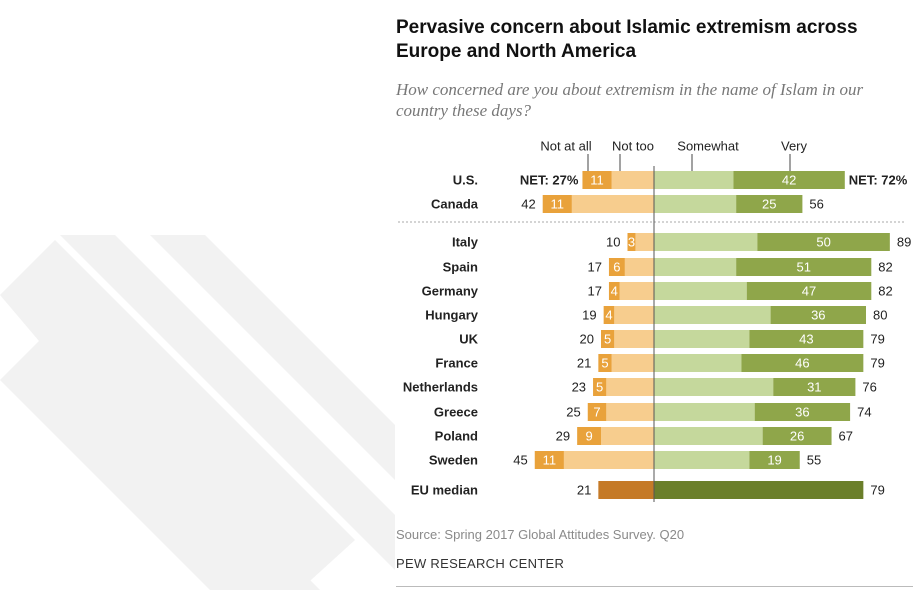 Image resolution: width=913 pixels, height=590 pixels. I want to click on bar-somewhat-netherlands, so click(714, 387).